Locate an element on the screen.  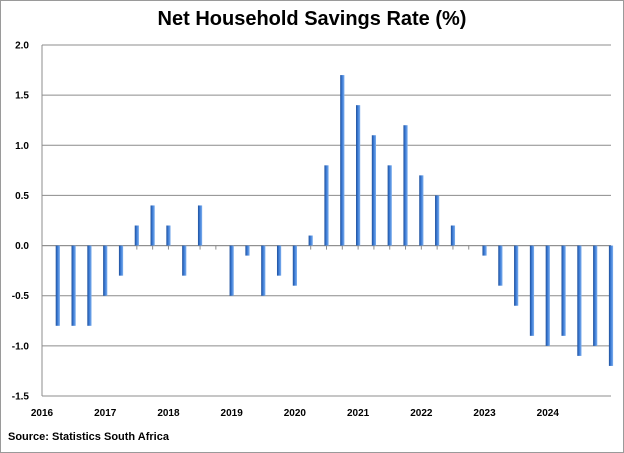
y-tick-label: -1.5 is located at coordinates (21, 397).